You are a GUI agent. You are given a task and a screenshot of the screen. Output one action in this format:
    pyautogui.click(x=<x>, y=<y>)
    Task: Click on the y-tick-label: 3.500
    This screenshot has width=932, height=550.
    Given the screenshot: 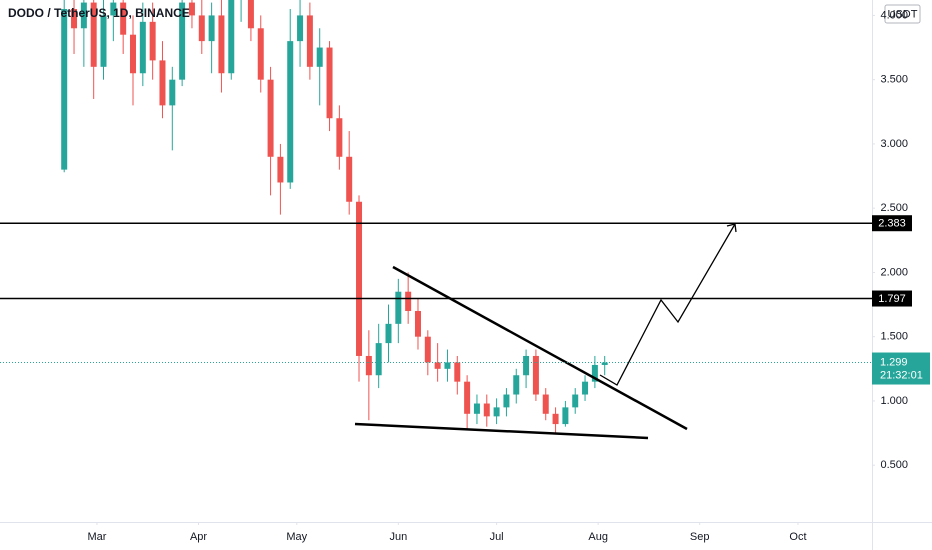 What is the action you would take?
    pyautogui.click(x=894, y=80)
    